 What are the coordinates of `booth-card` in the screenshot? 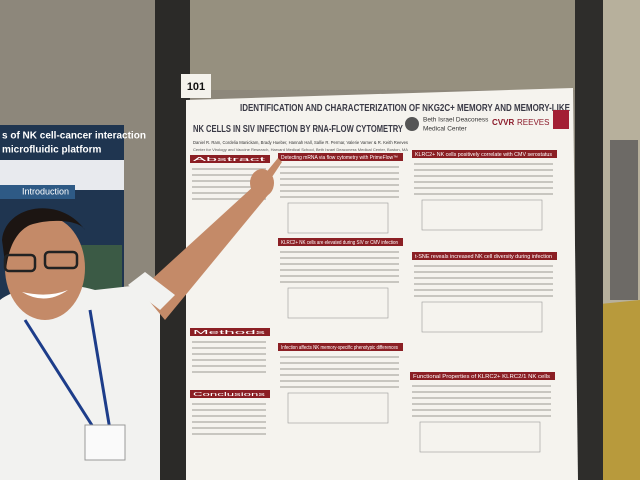 It's located at (196, 86).